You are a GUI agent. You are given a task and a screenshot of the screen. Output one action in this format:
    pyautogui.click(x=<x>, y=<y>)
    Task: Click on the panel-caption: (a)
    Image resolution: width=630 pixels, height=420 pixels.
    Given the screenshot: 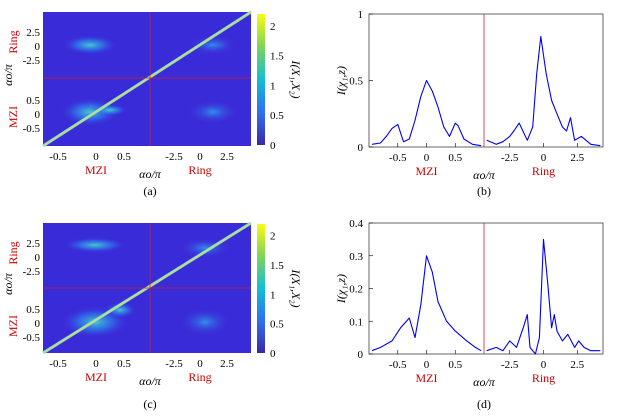 What is the action you would take?
    pyautogui.click(x=149, y=191)
    